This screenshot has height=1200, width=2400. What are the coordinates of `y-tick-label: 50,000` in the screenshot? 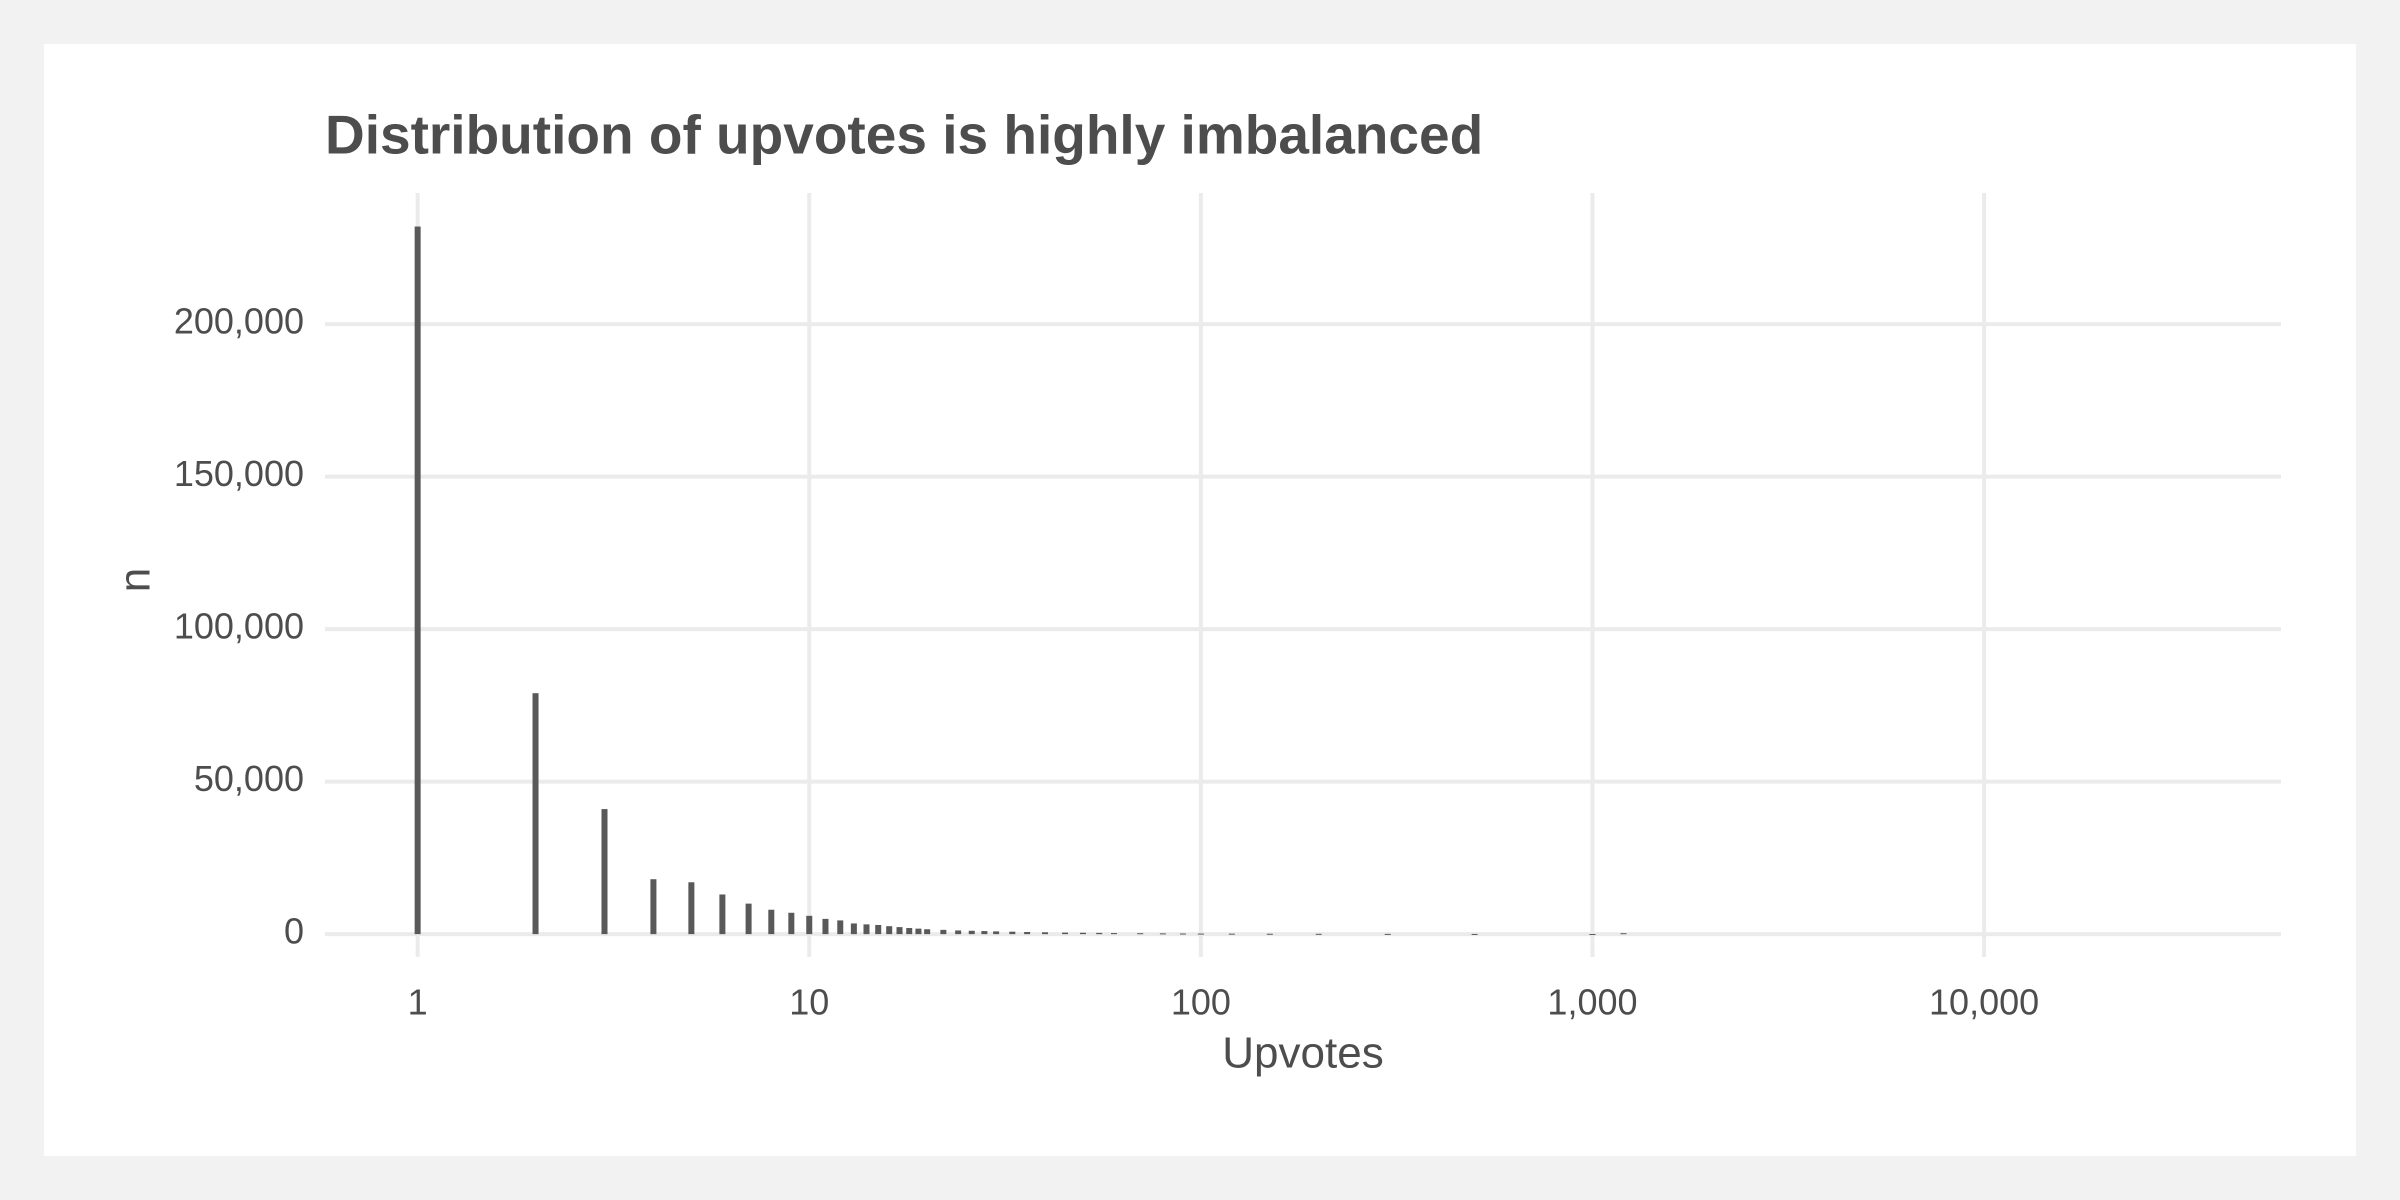 It's located at (249, 778).